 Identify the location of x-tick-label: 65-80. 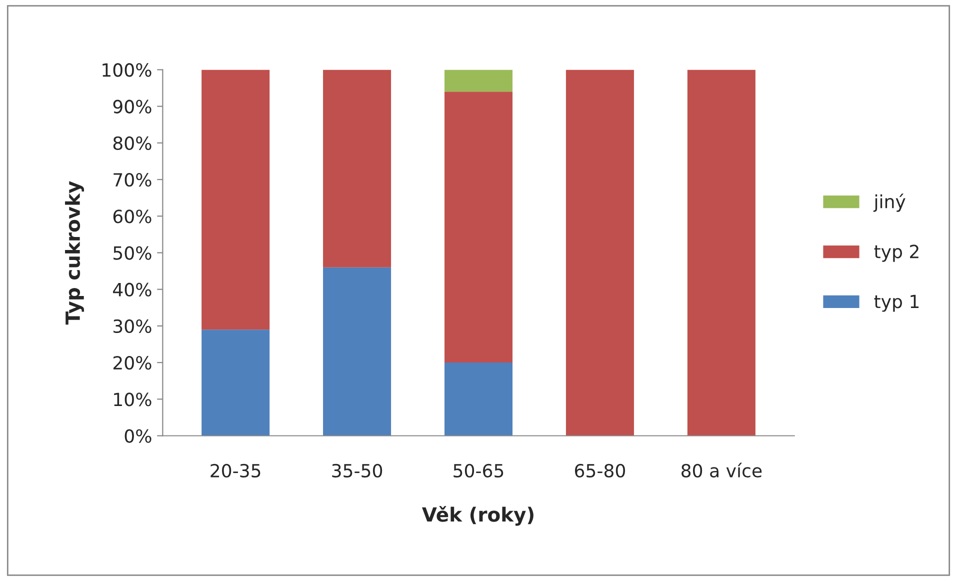
(599, 471).